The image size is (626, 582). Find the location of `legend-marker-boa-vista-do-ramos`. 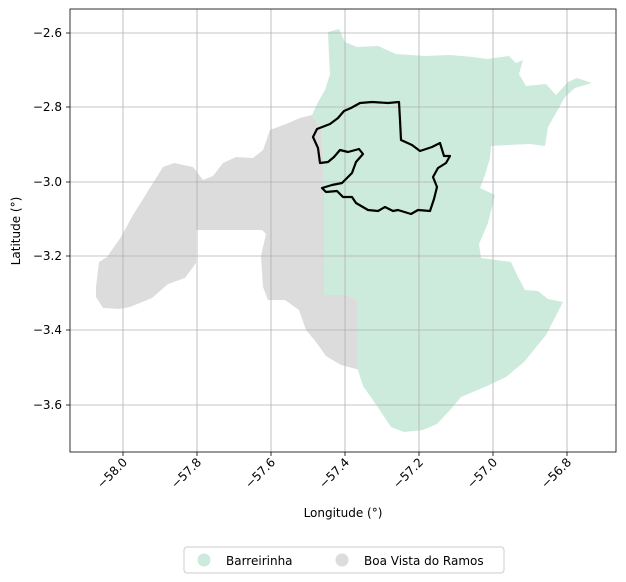

legend-marker-boa-vista-do-ramos is located at coordinates (342, 560).